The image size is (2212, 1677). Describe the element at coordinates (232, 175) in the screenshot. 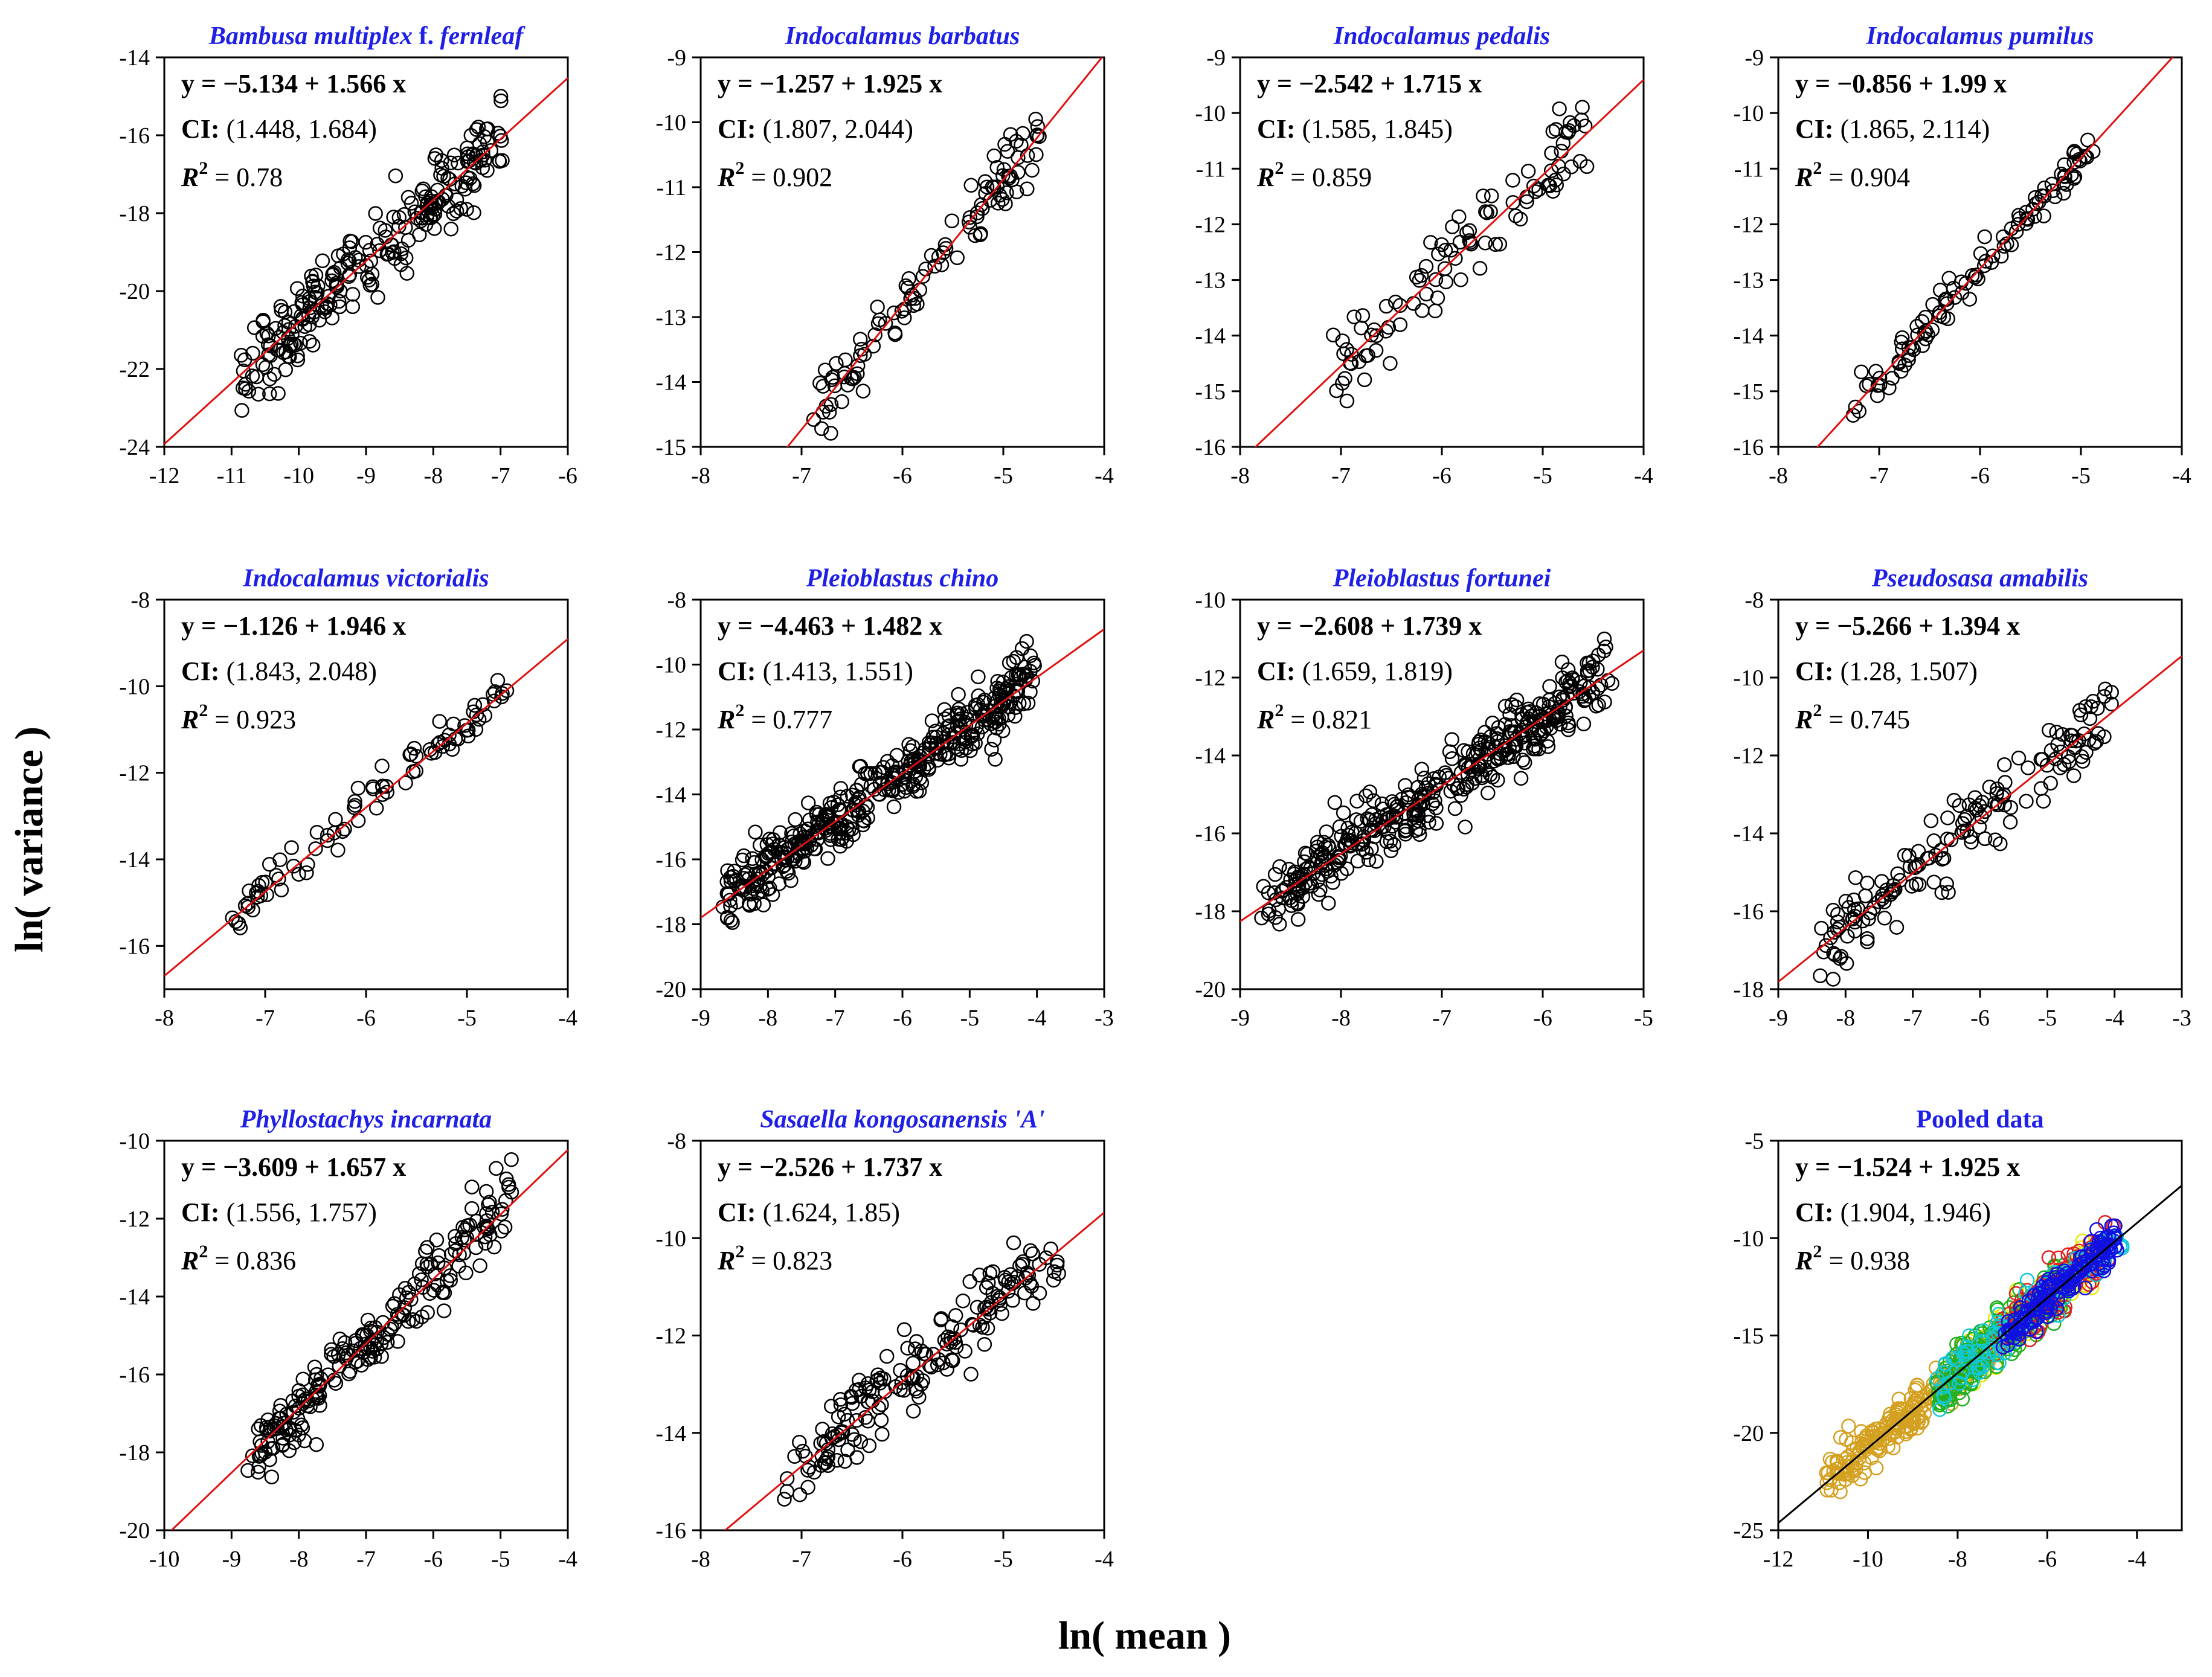

I see `r2-text: R2 = 0.78` at that location.